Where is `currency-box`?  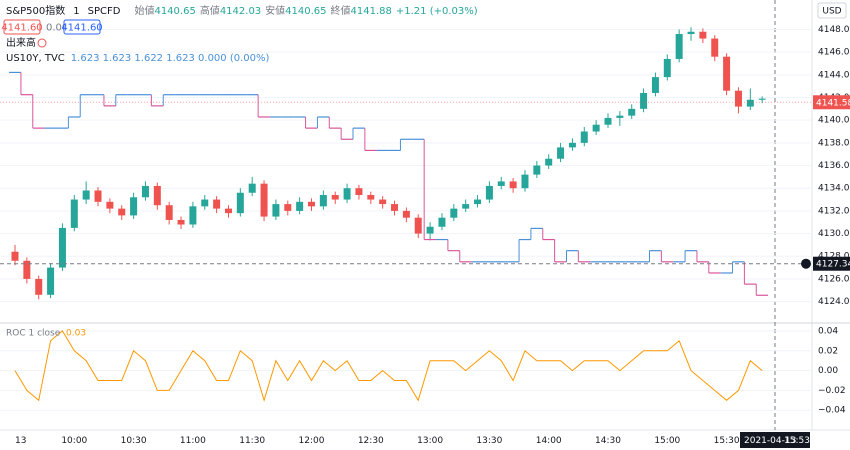
currency-box is located at coordinates (832, 10).